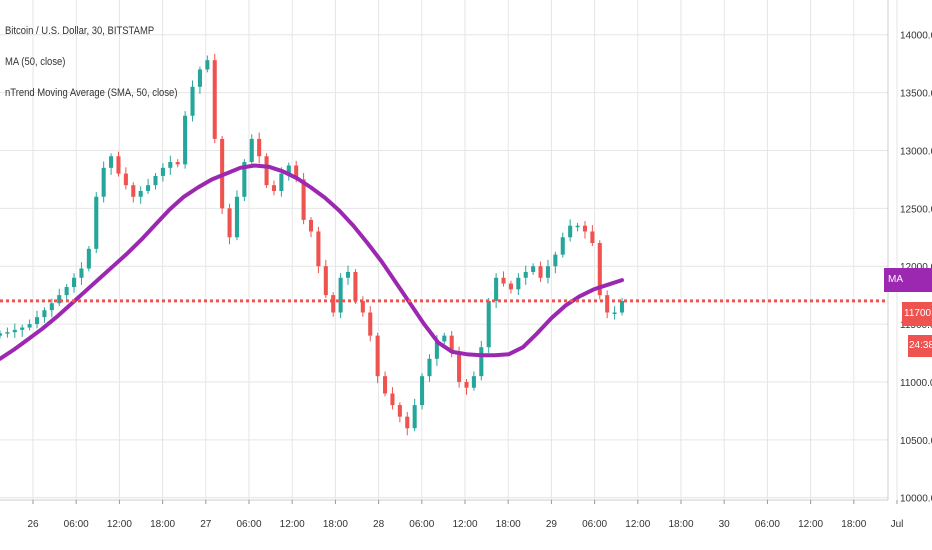 The image size is (932, 550). Describe the element at coordinates (206, 524) in the screenshot. I see `x-tick-label: 27` at that location.